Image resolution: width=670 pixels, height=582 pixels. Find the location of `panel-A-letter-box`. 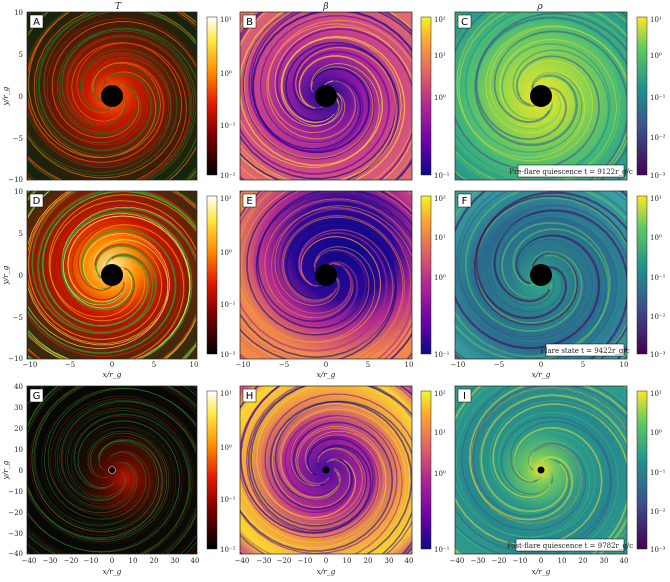

panel-A-letter-box is located at coordinates (36, 21).